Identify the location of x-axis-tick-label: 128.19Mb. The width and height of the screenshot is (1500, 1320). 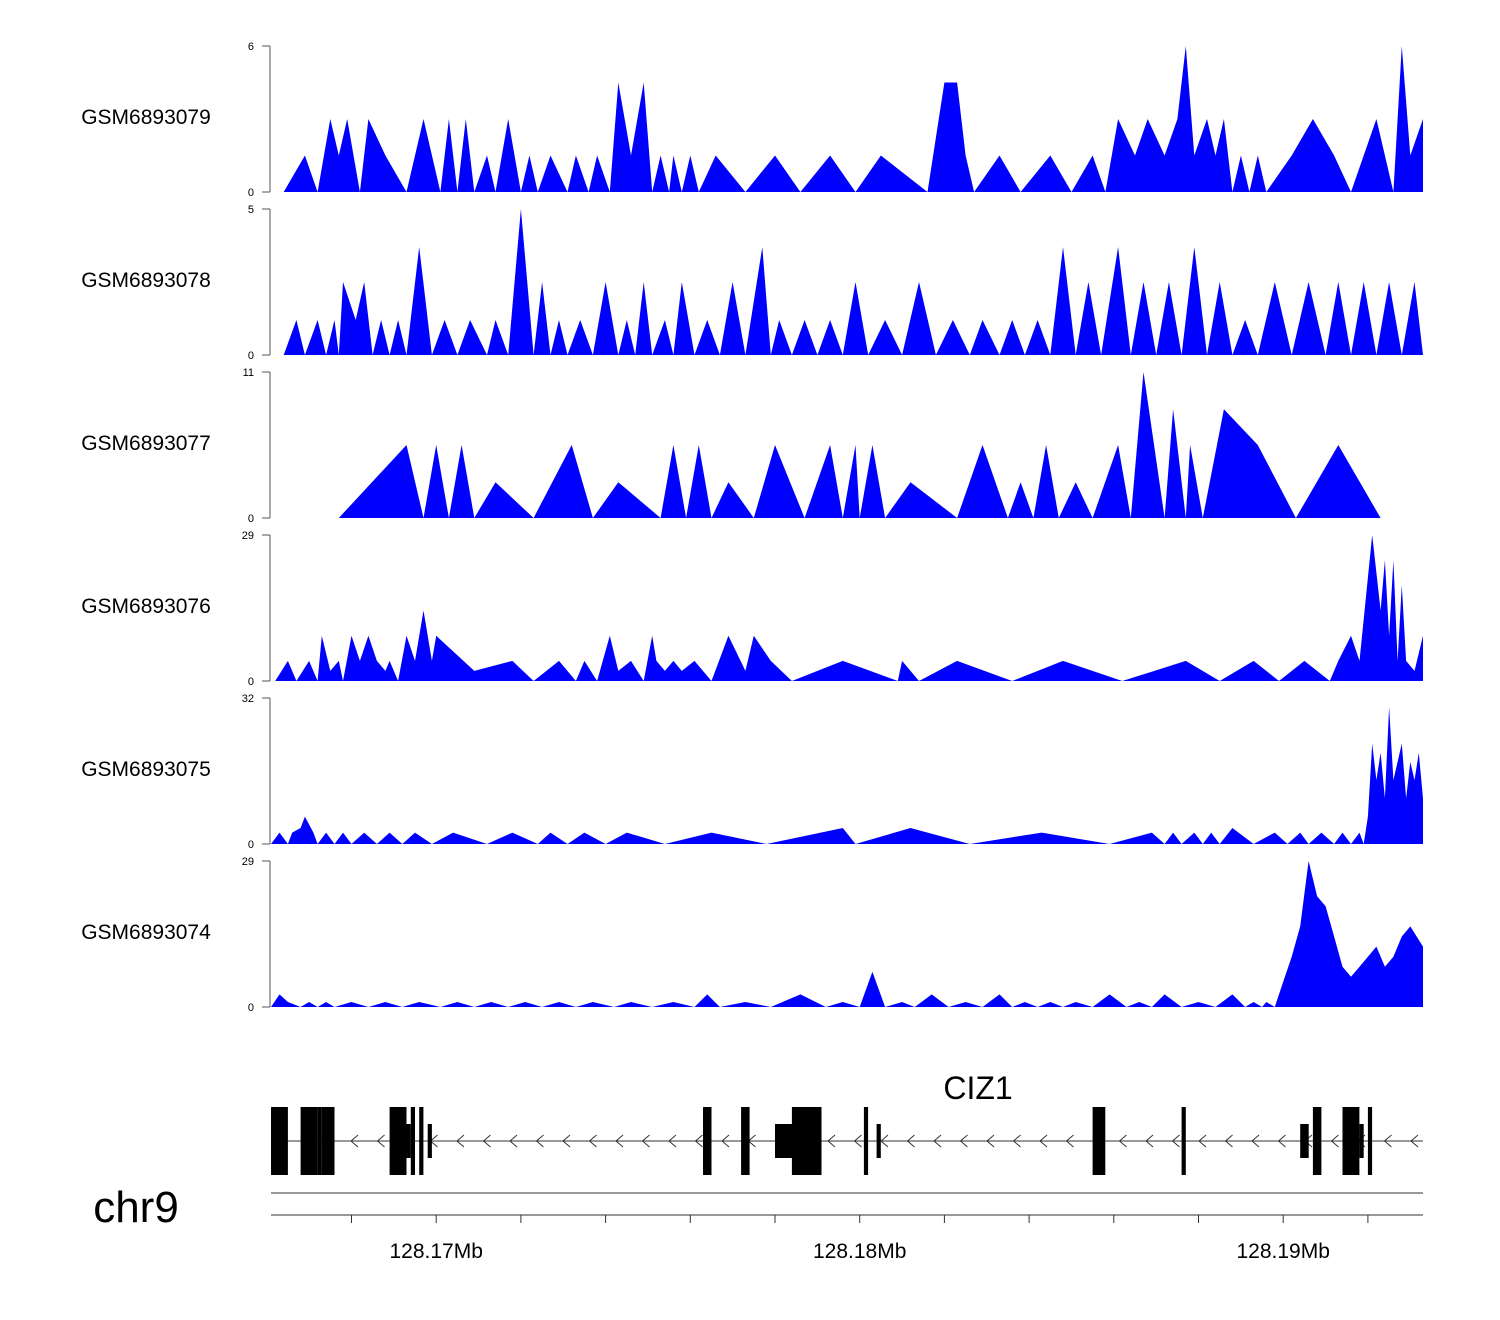
(1282, 1251).